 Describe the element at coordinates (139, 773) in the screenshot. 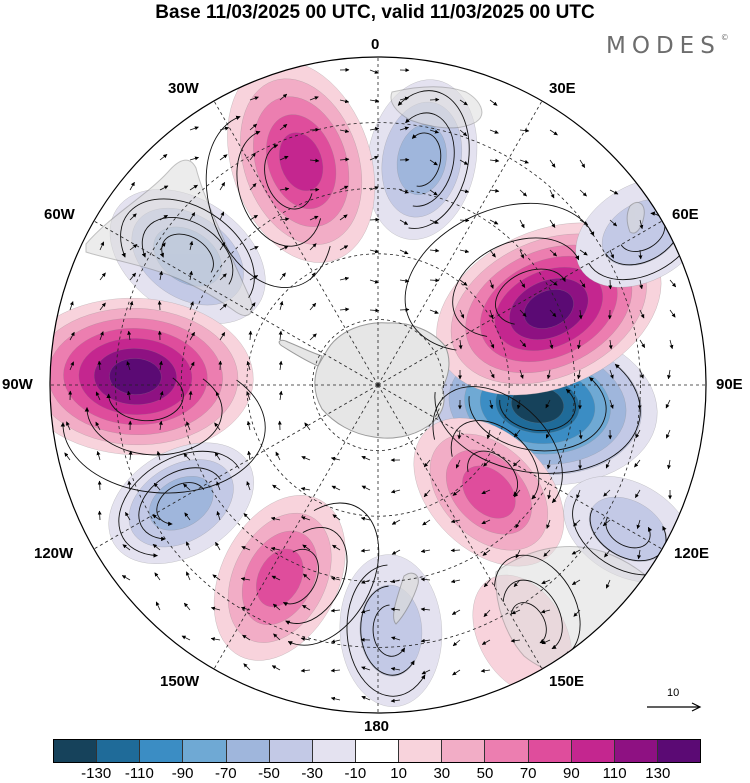

I see `colorbar-tick-label: -110` at that location.